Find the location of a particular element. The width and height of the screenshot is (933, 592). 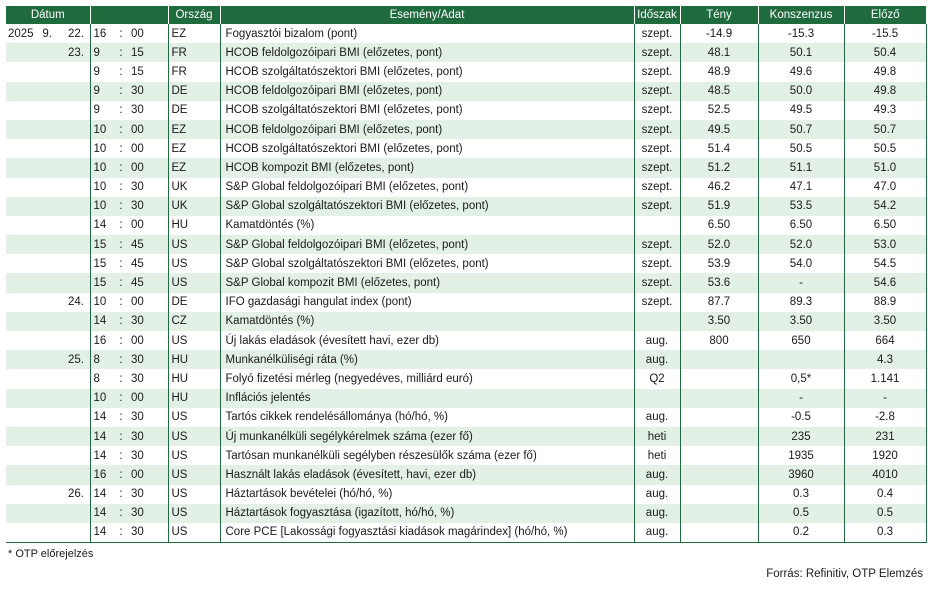

consensus-value: 50.5 is located at coordinates (800, 149).